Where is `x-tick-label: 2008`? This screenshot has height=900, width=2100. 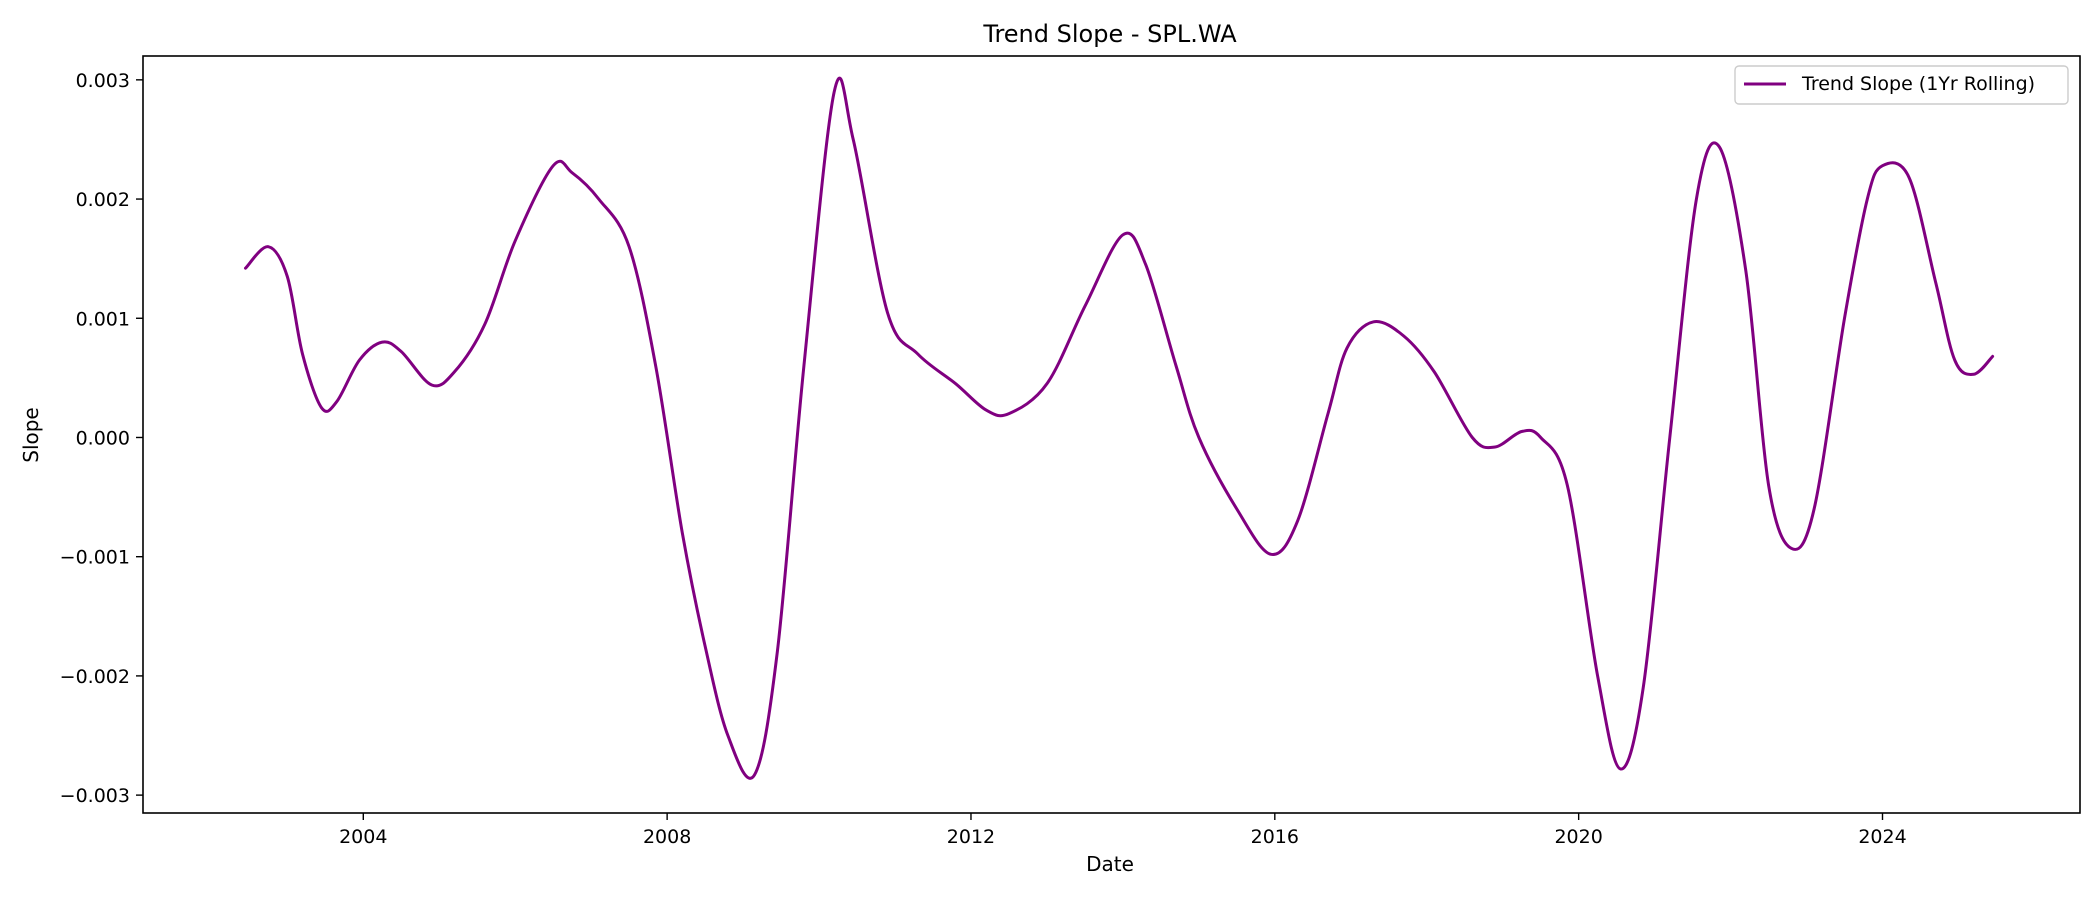
x-tick-label: 2008 is located at coordinates (667, 837).